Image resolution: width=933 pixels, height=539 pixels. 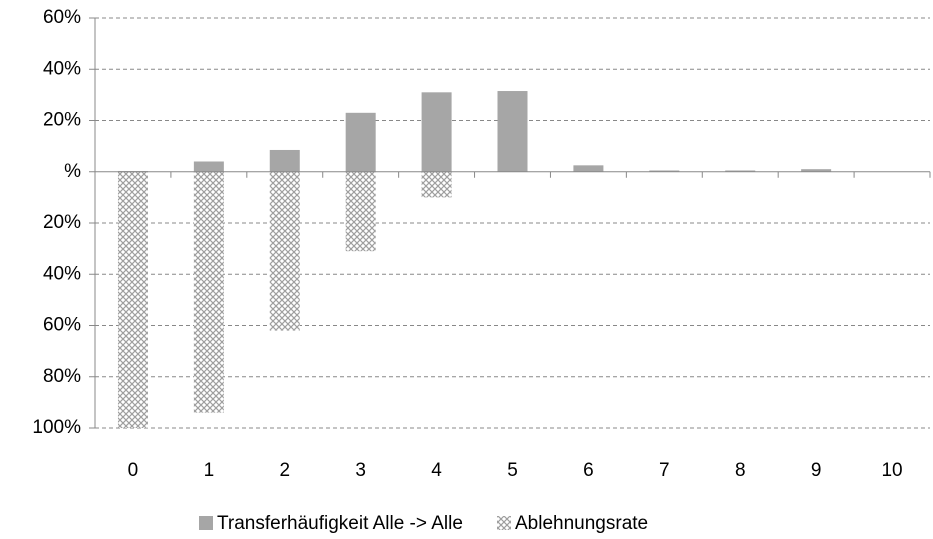 What do you see at coordinates (56, 427) in the screenshot?
I see `y-tick-label: 100%` at bounding box center [56, 427].